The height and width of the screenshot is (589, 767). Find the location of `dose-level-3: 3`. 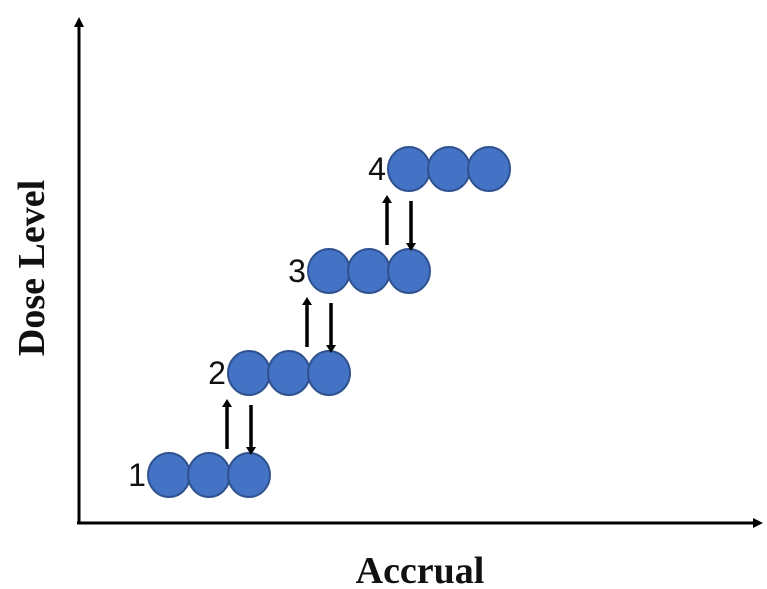

dose-level-3: 3 is located at coordinates (359, 271).